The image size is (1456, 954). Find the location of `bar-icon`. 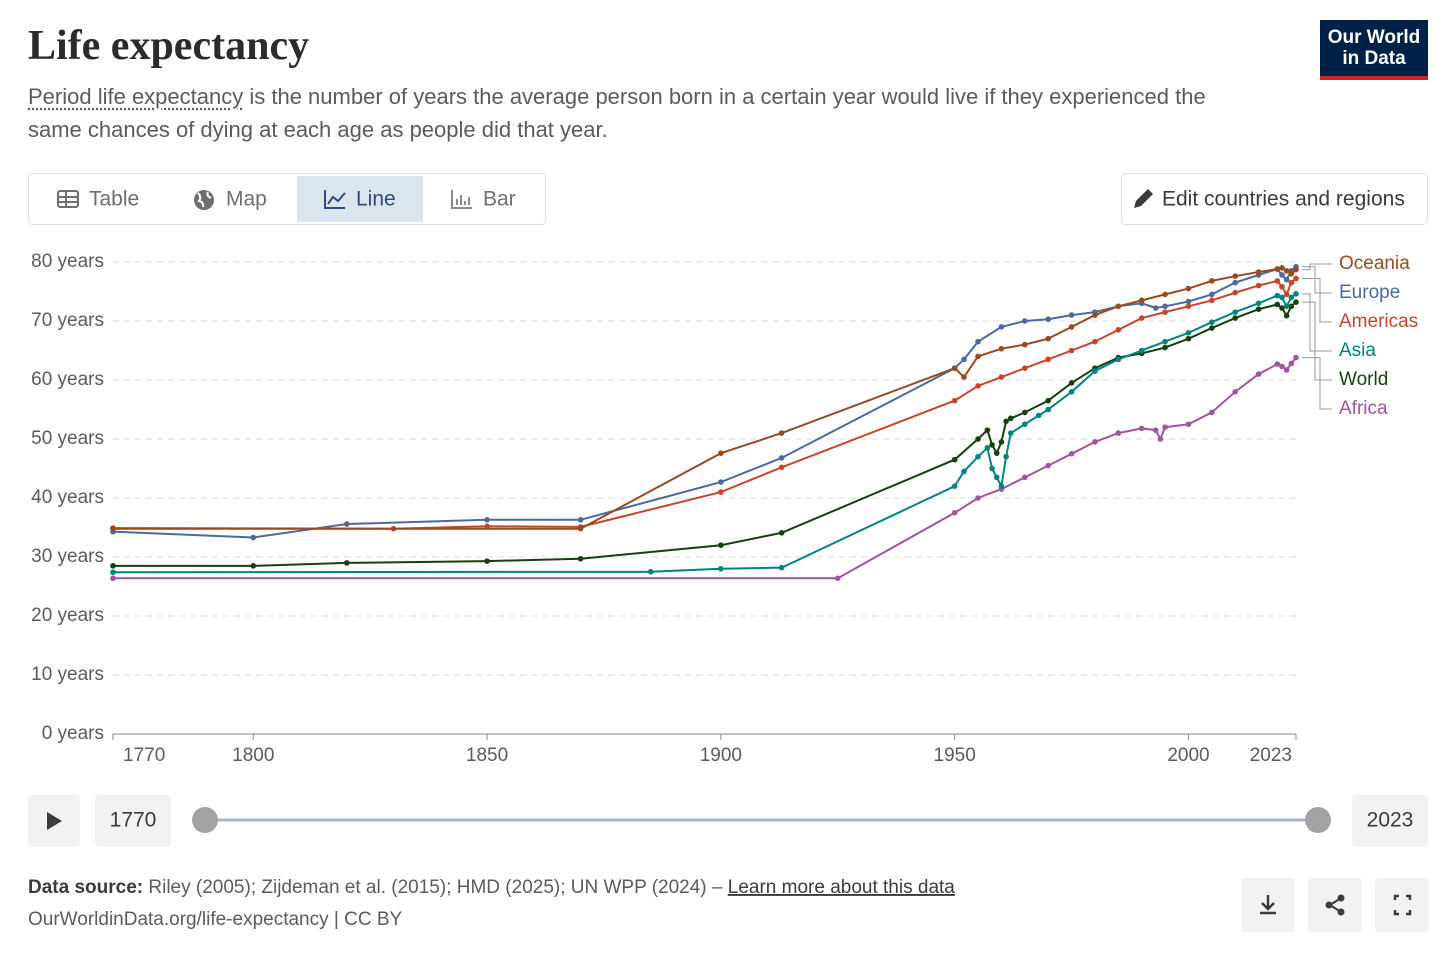

bar-icon is located at coordinates (461, 199).